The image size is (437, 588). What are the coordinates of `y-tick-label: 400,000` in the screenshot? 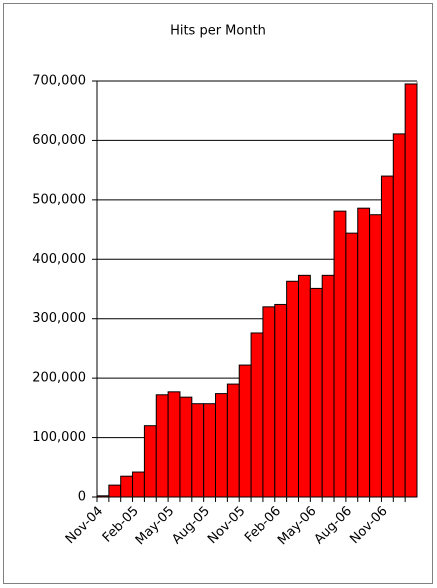 It's located at (59, 259).